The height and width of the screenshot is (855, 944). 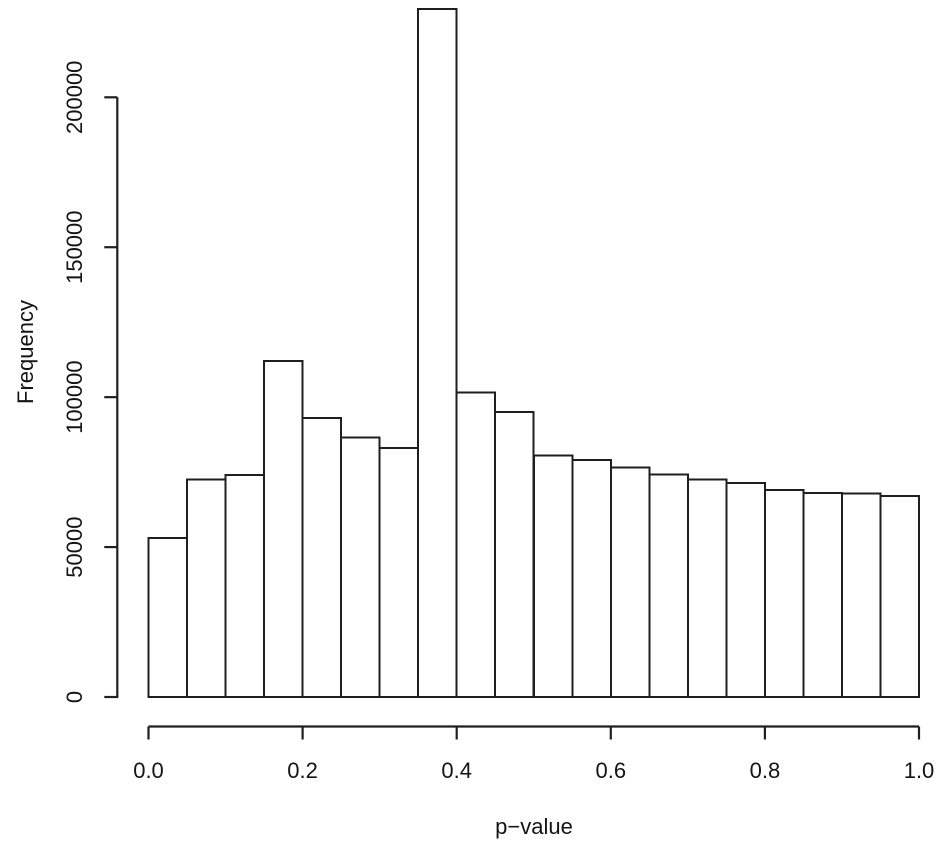 I want to click on x-tick-label: 0.6, so click(x=611, y=770).